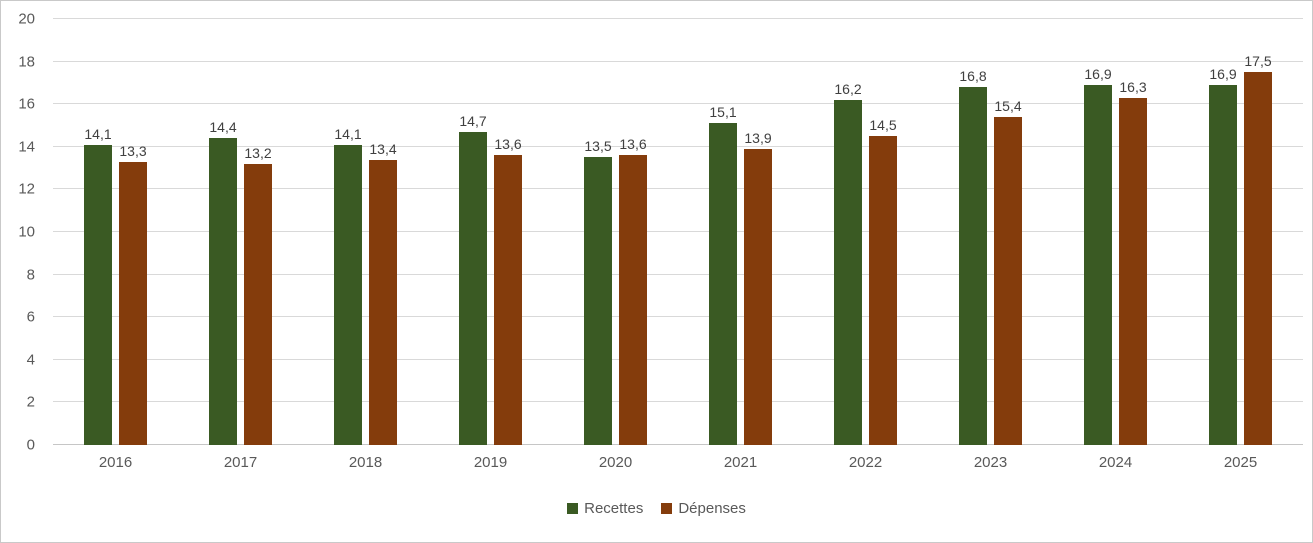 The width and height of the screenshot is (1313, 543). I want to click on data-label: 13,9, so click(758, 137).